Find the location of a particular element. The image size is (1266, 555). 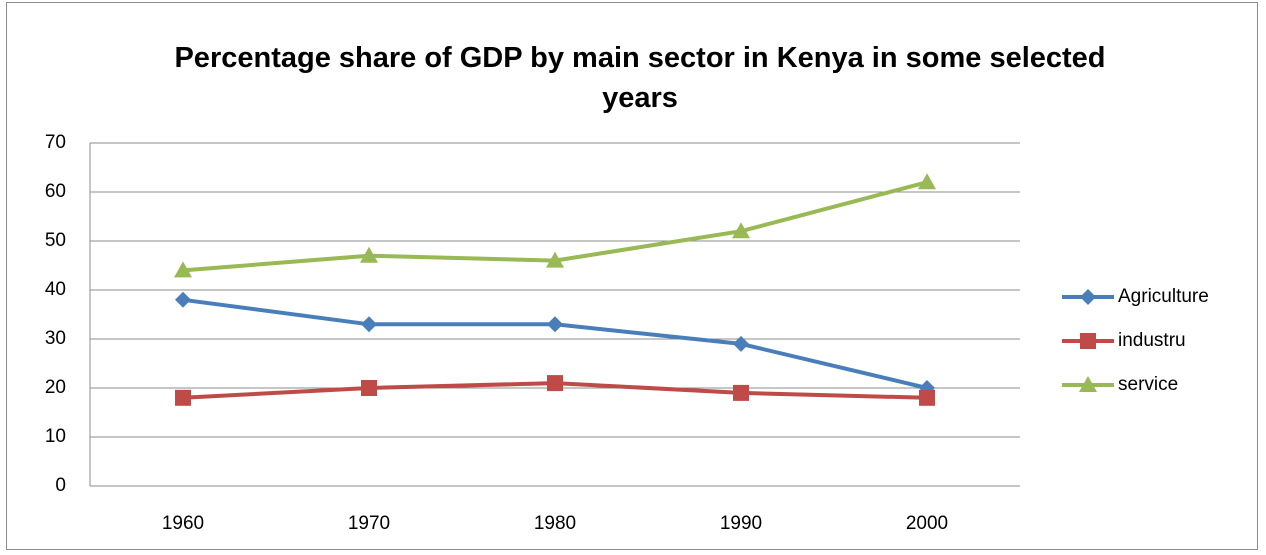

y-tick-label: 10 is located at coordinates (55, 436).